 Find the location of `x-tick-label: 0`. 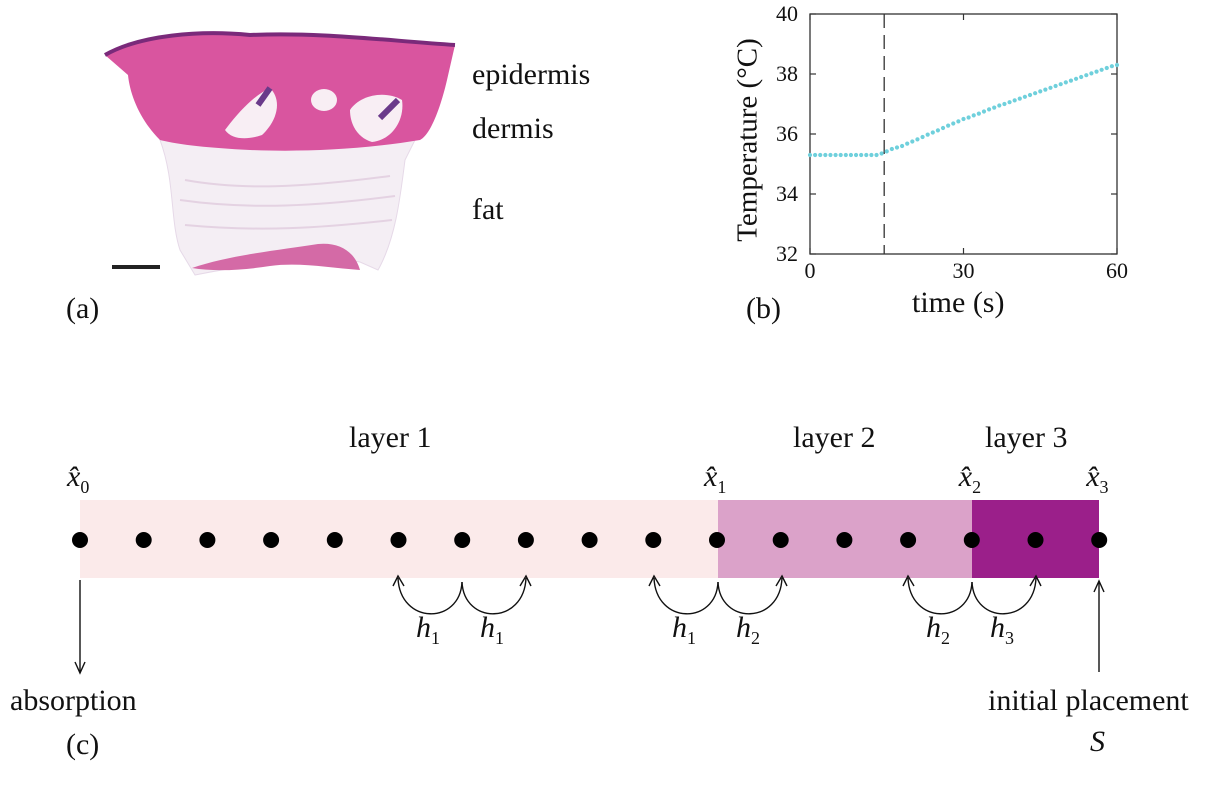

x-tick-label: 0 is located at coordinates (810, 270).